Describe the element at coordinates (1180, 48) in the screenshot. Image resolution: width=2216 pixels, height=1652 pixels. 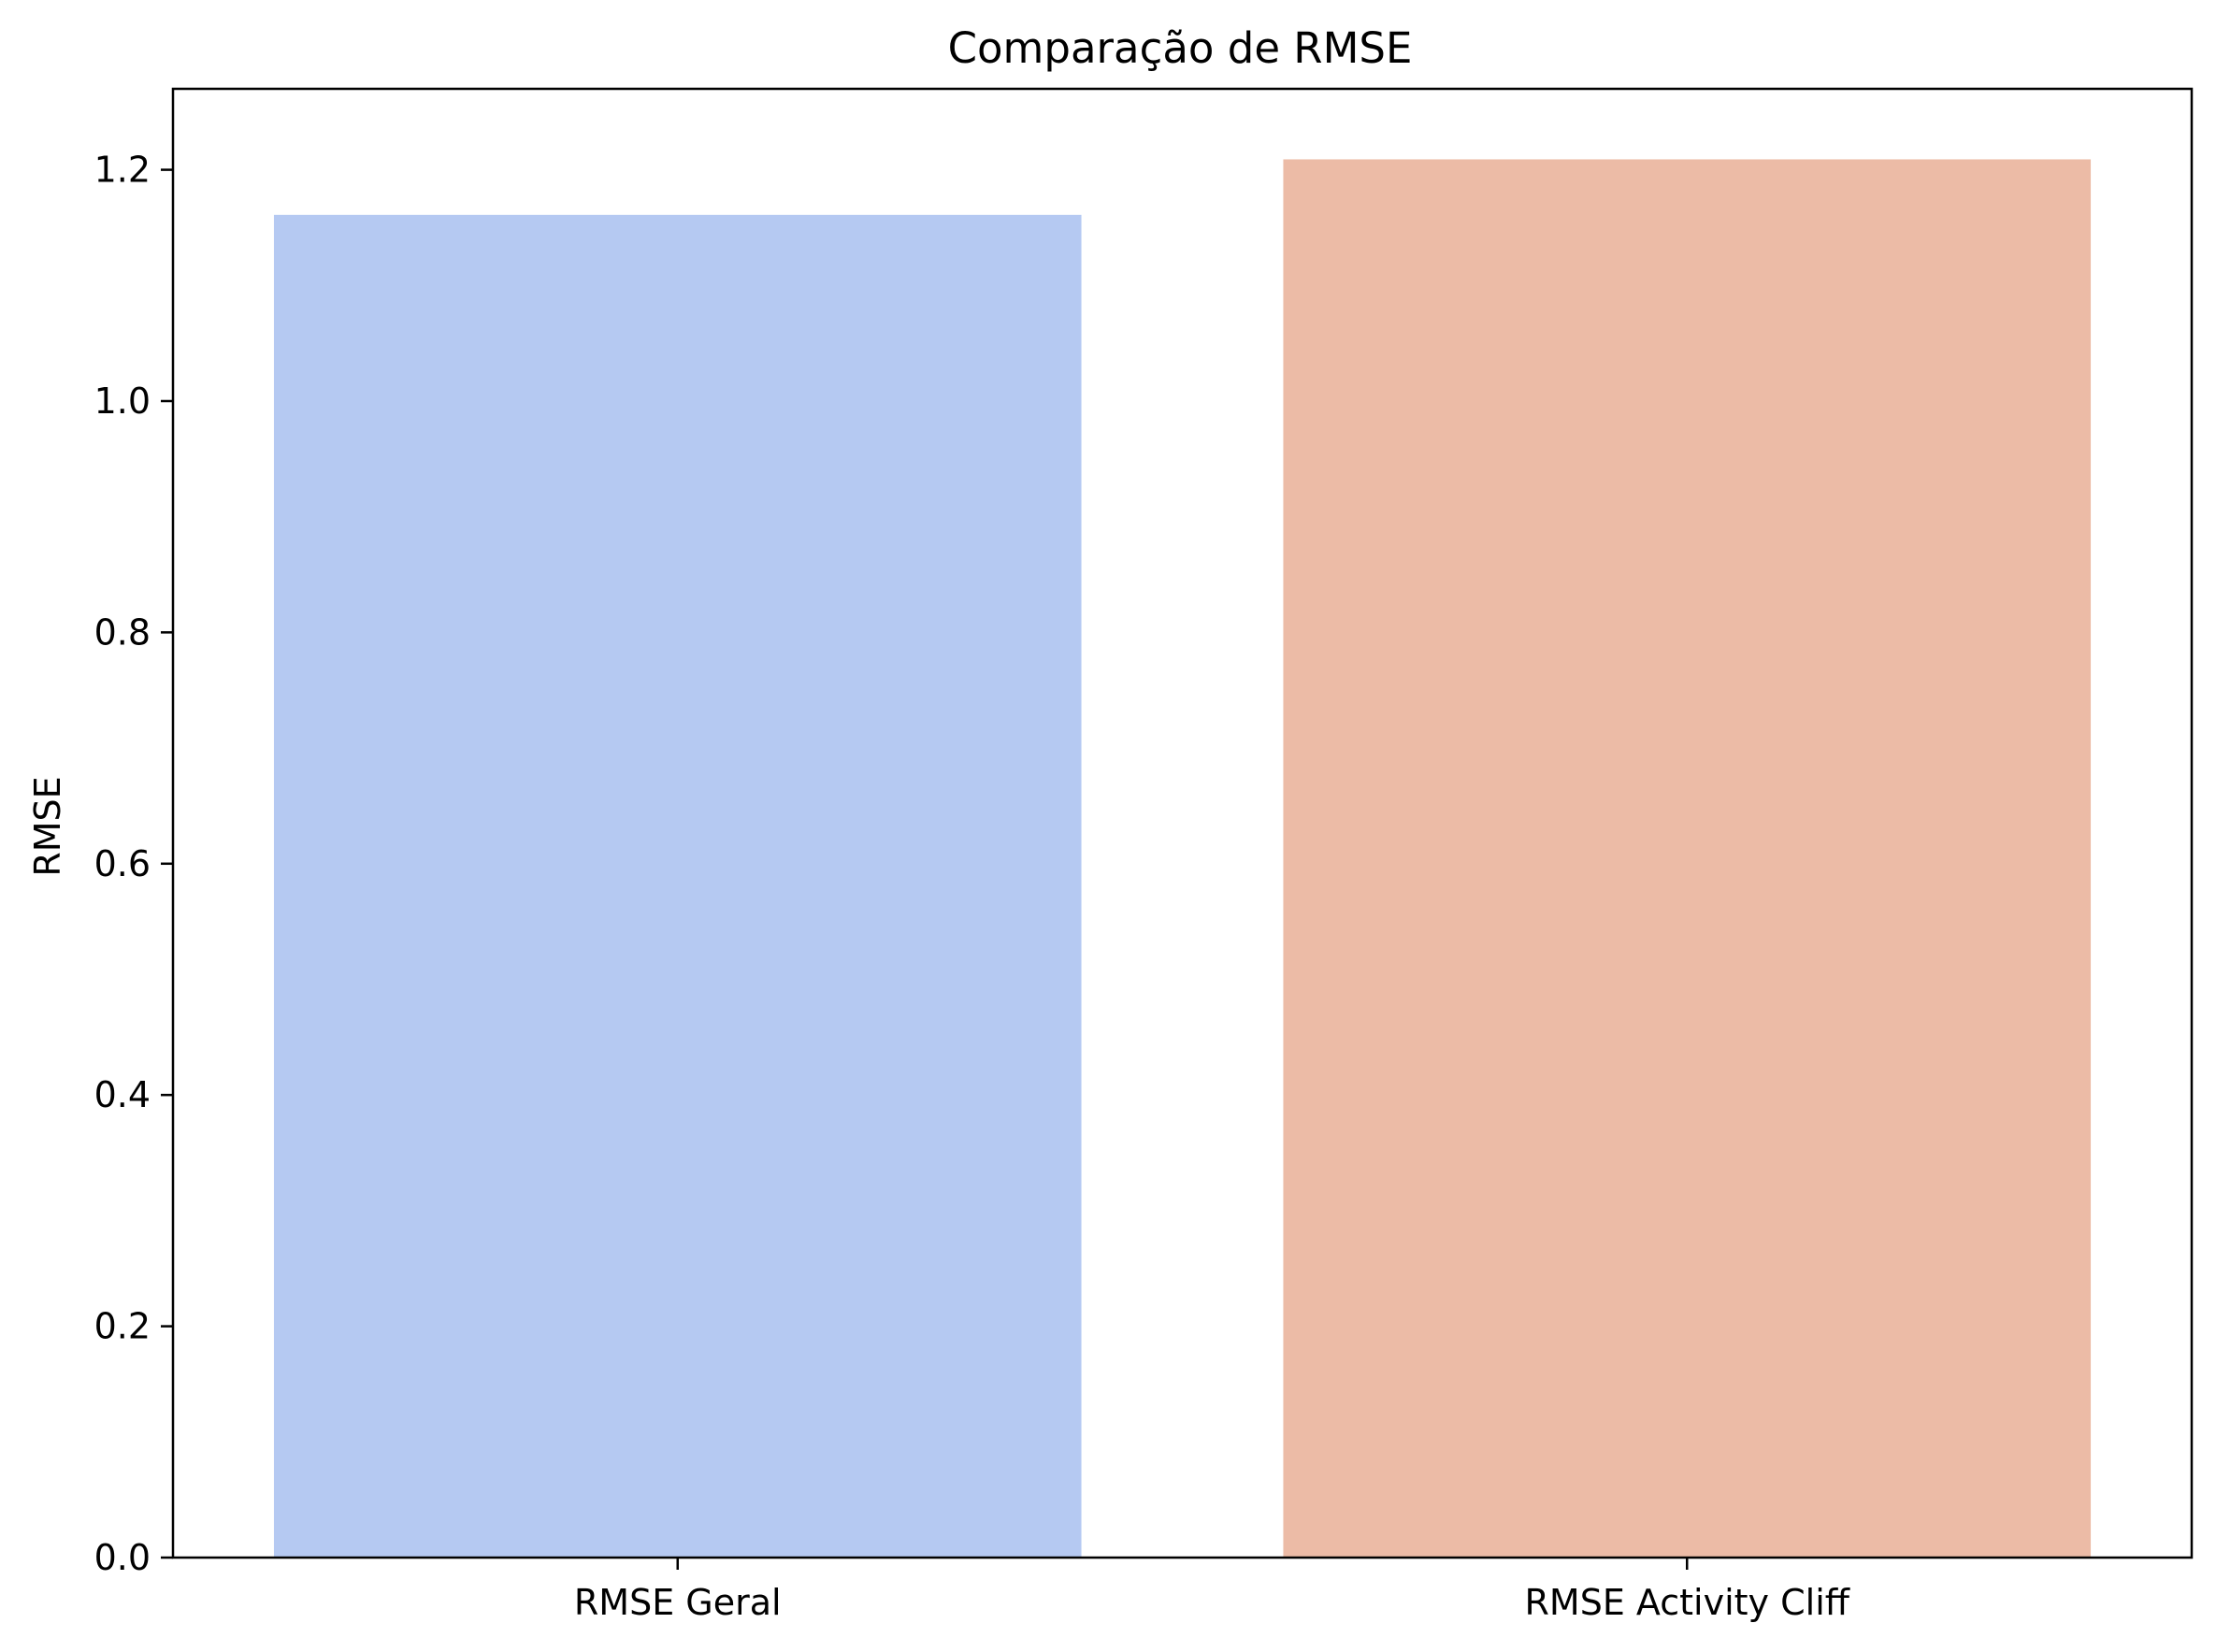
I see `chart-title: Comparação de RMSE` at that location.